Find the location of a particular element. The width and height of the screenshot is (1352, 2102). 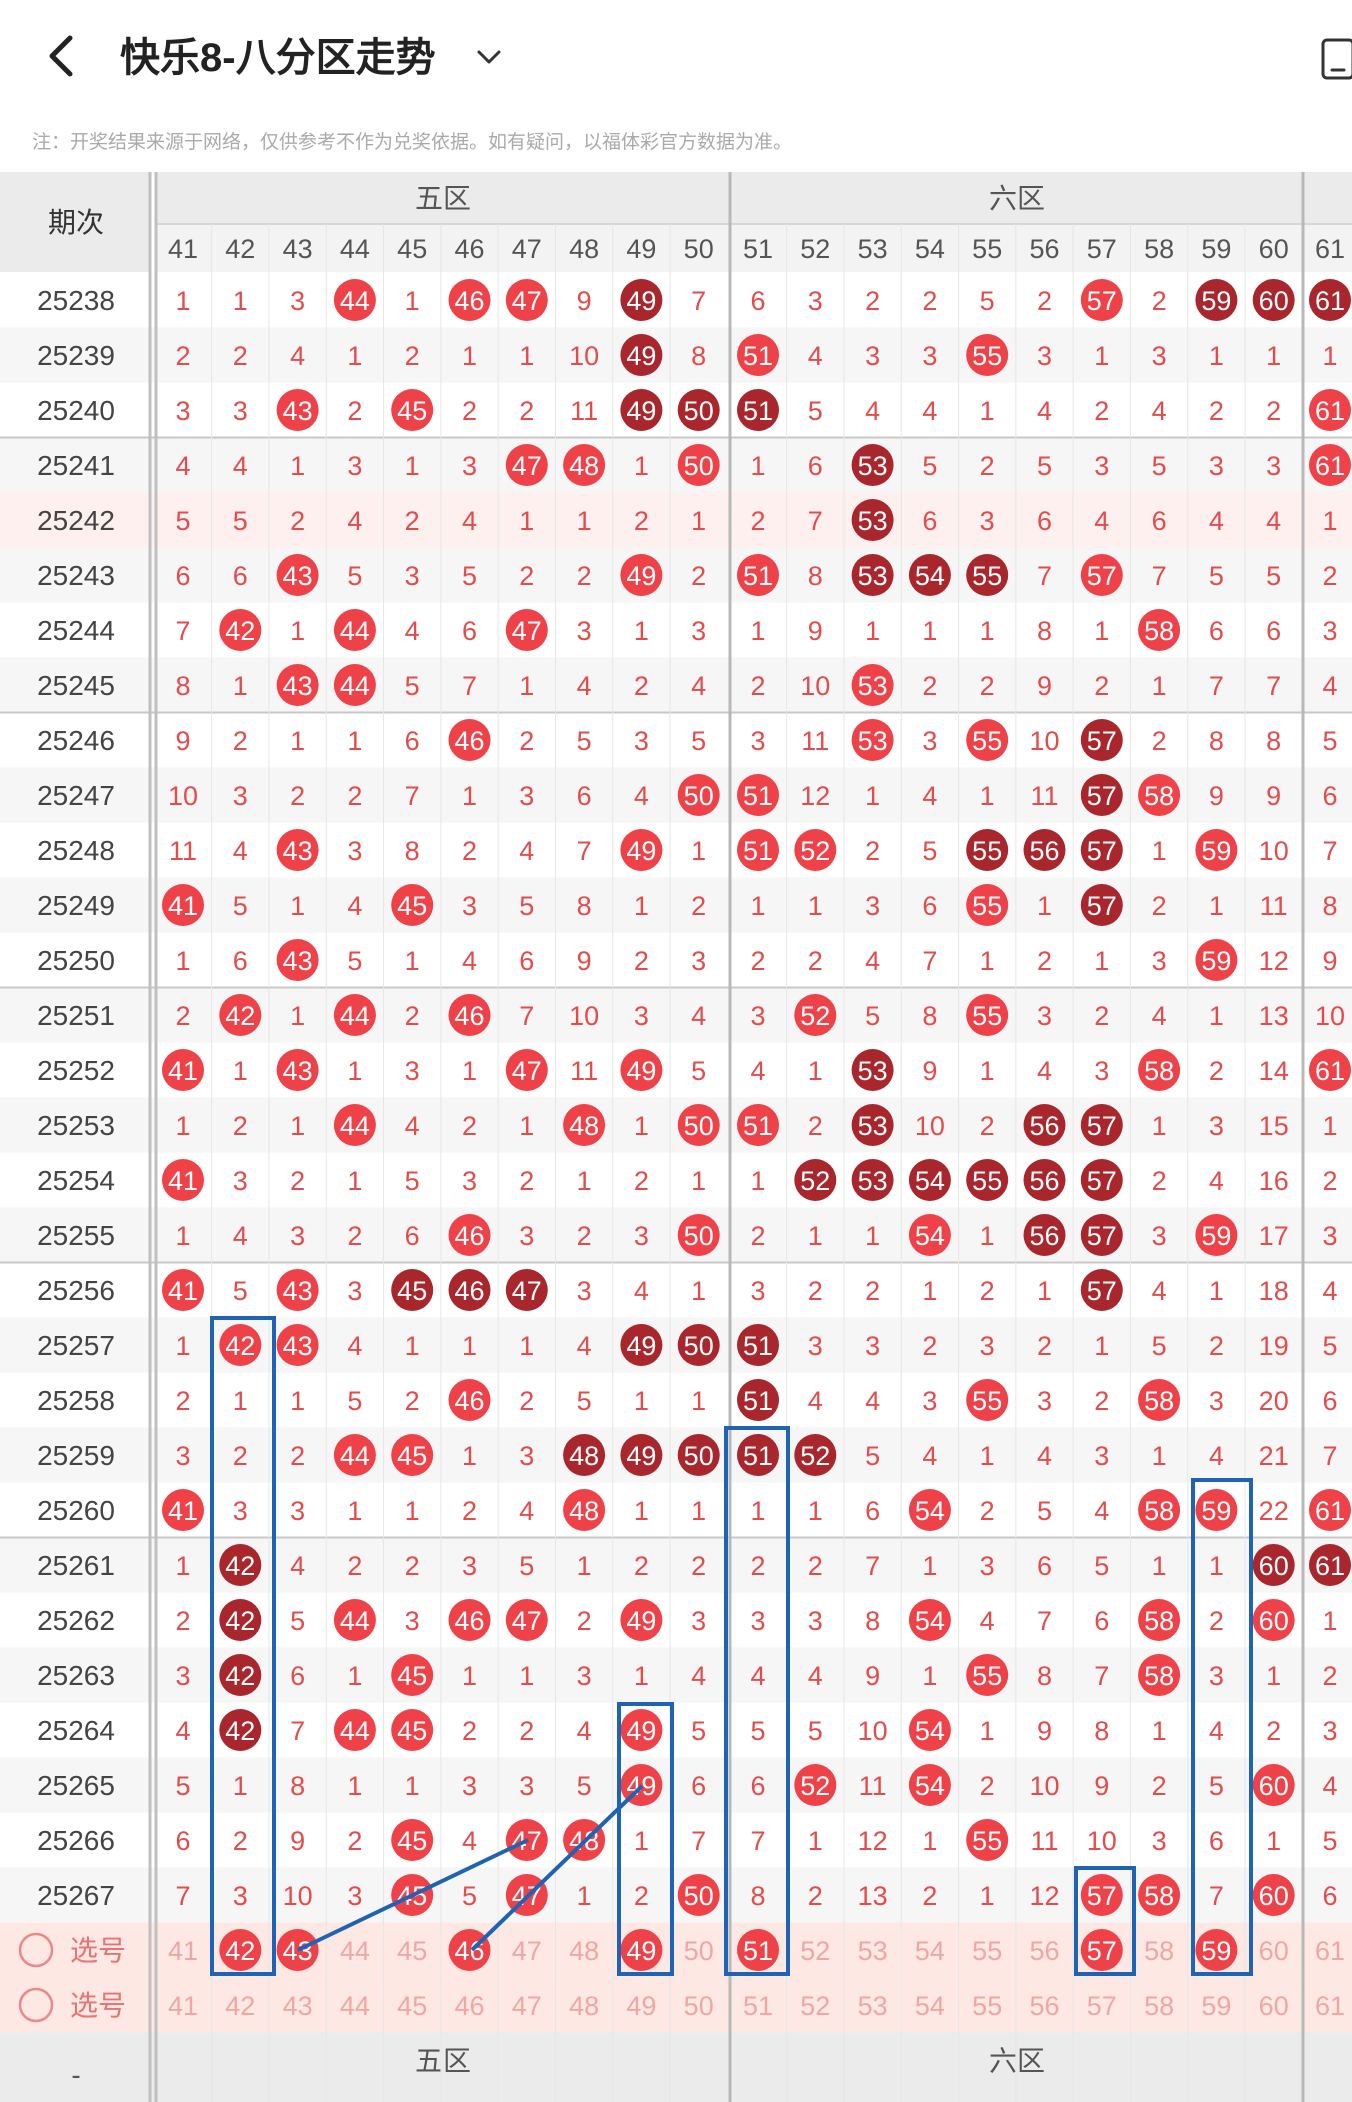

hit-number: 47 is located at coordinates (527, 1841).